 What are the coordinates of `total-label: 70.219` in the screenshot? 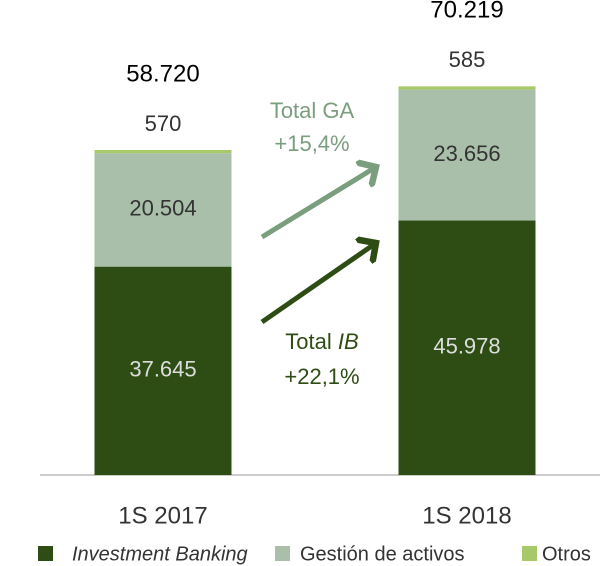 It's located at (466, 12).